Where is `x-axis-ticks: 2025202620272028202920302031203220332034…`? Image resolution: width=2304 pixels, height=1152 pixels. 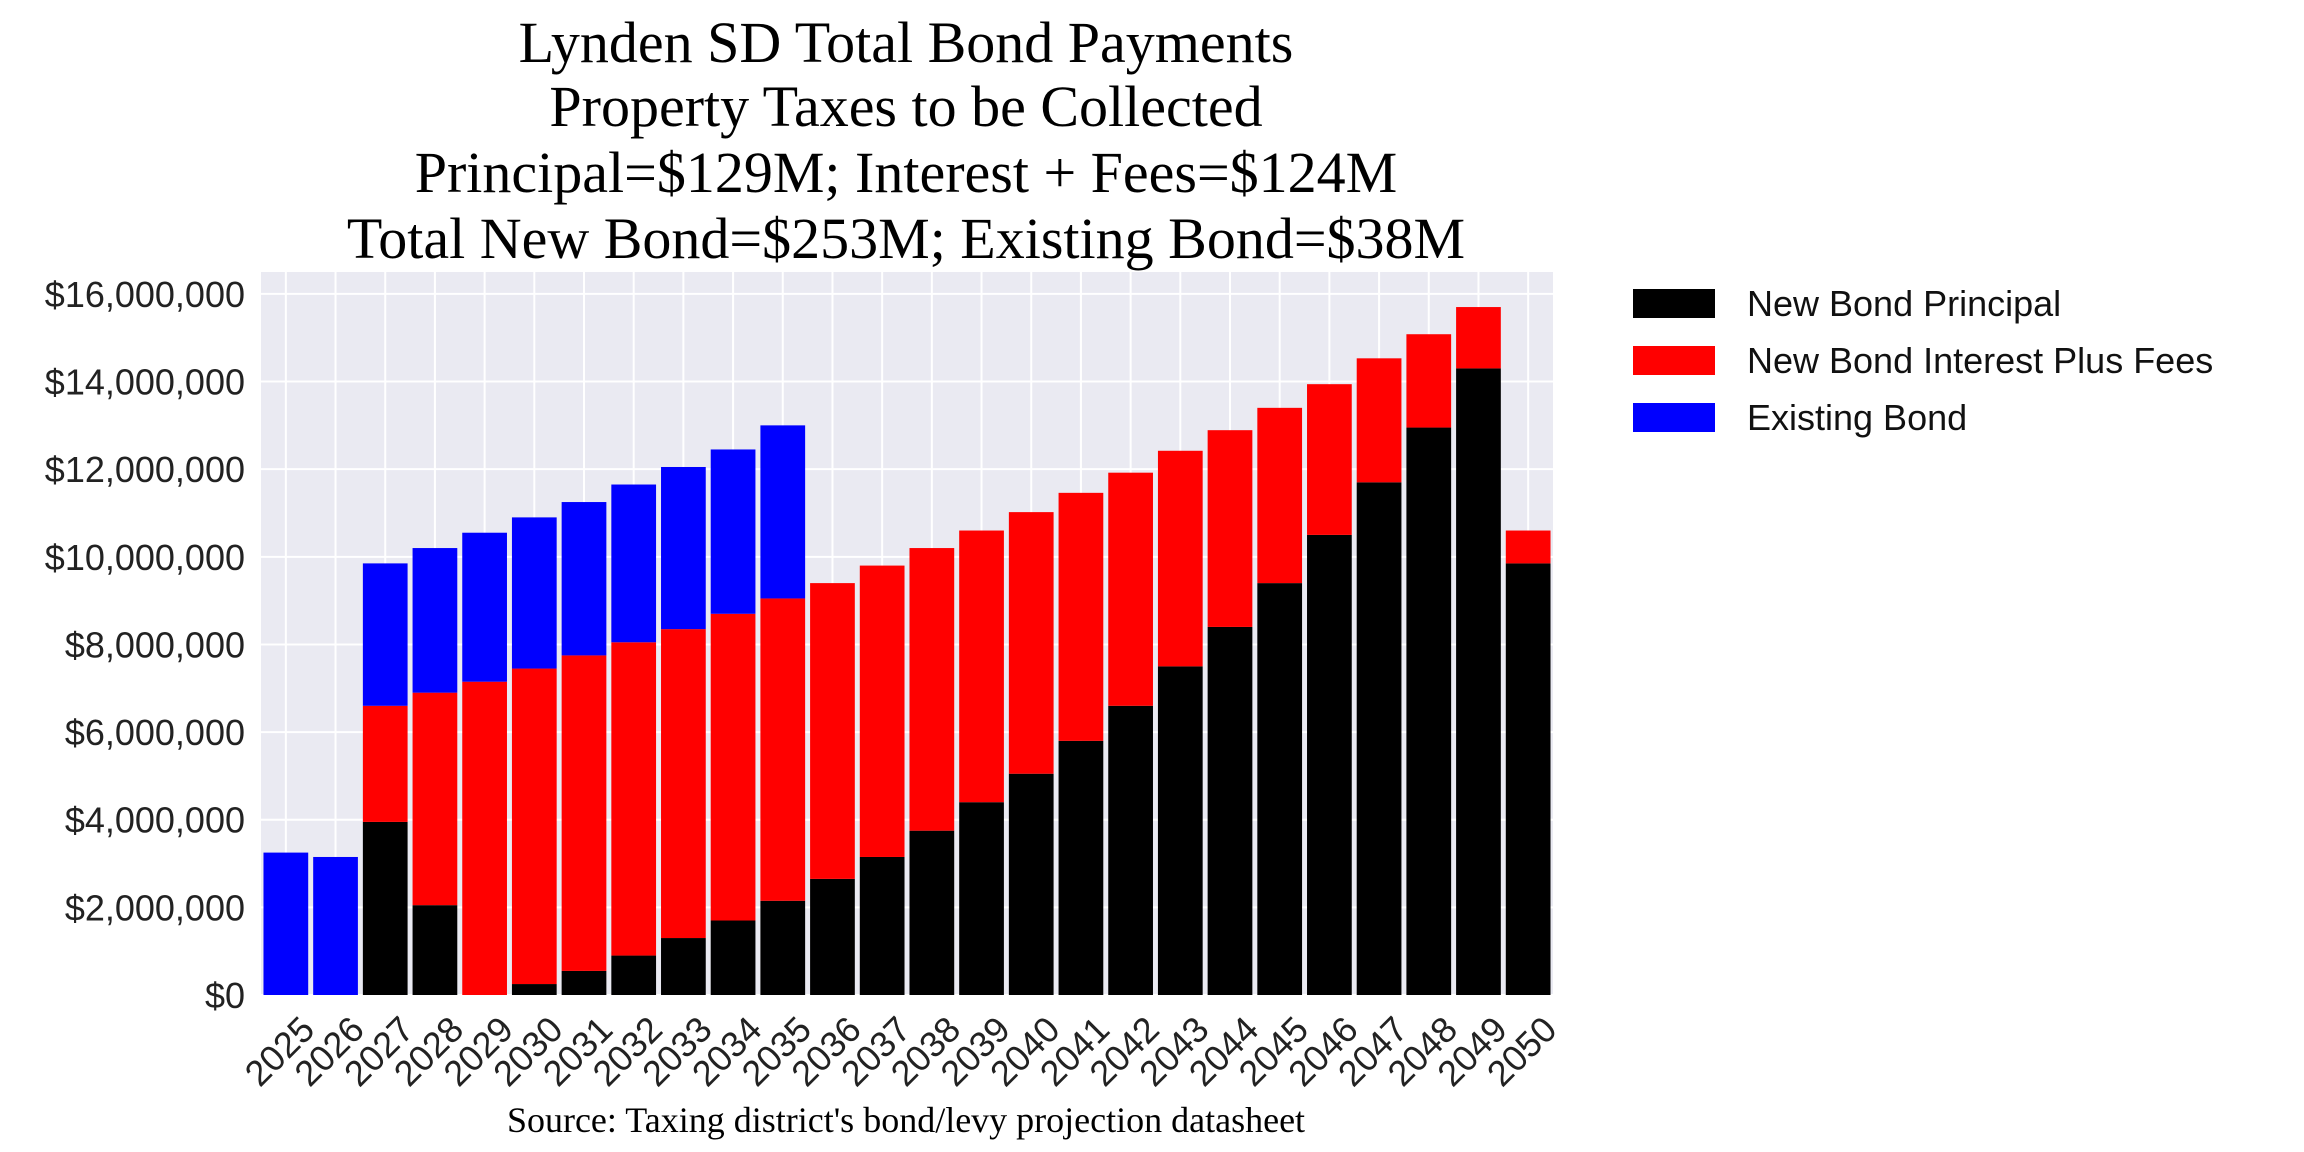 x-axis-ticks: 2025202620272028202920302031203220332034… is located at coordinates (901, 1051).